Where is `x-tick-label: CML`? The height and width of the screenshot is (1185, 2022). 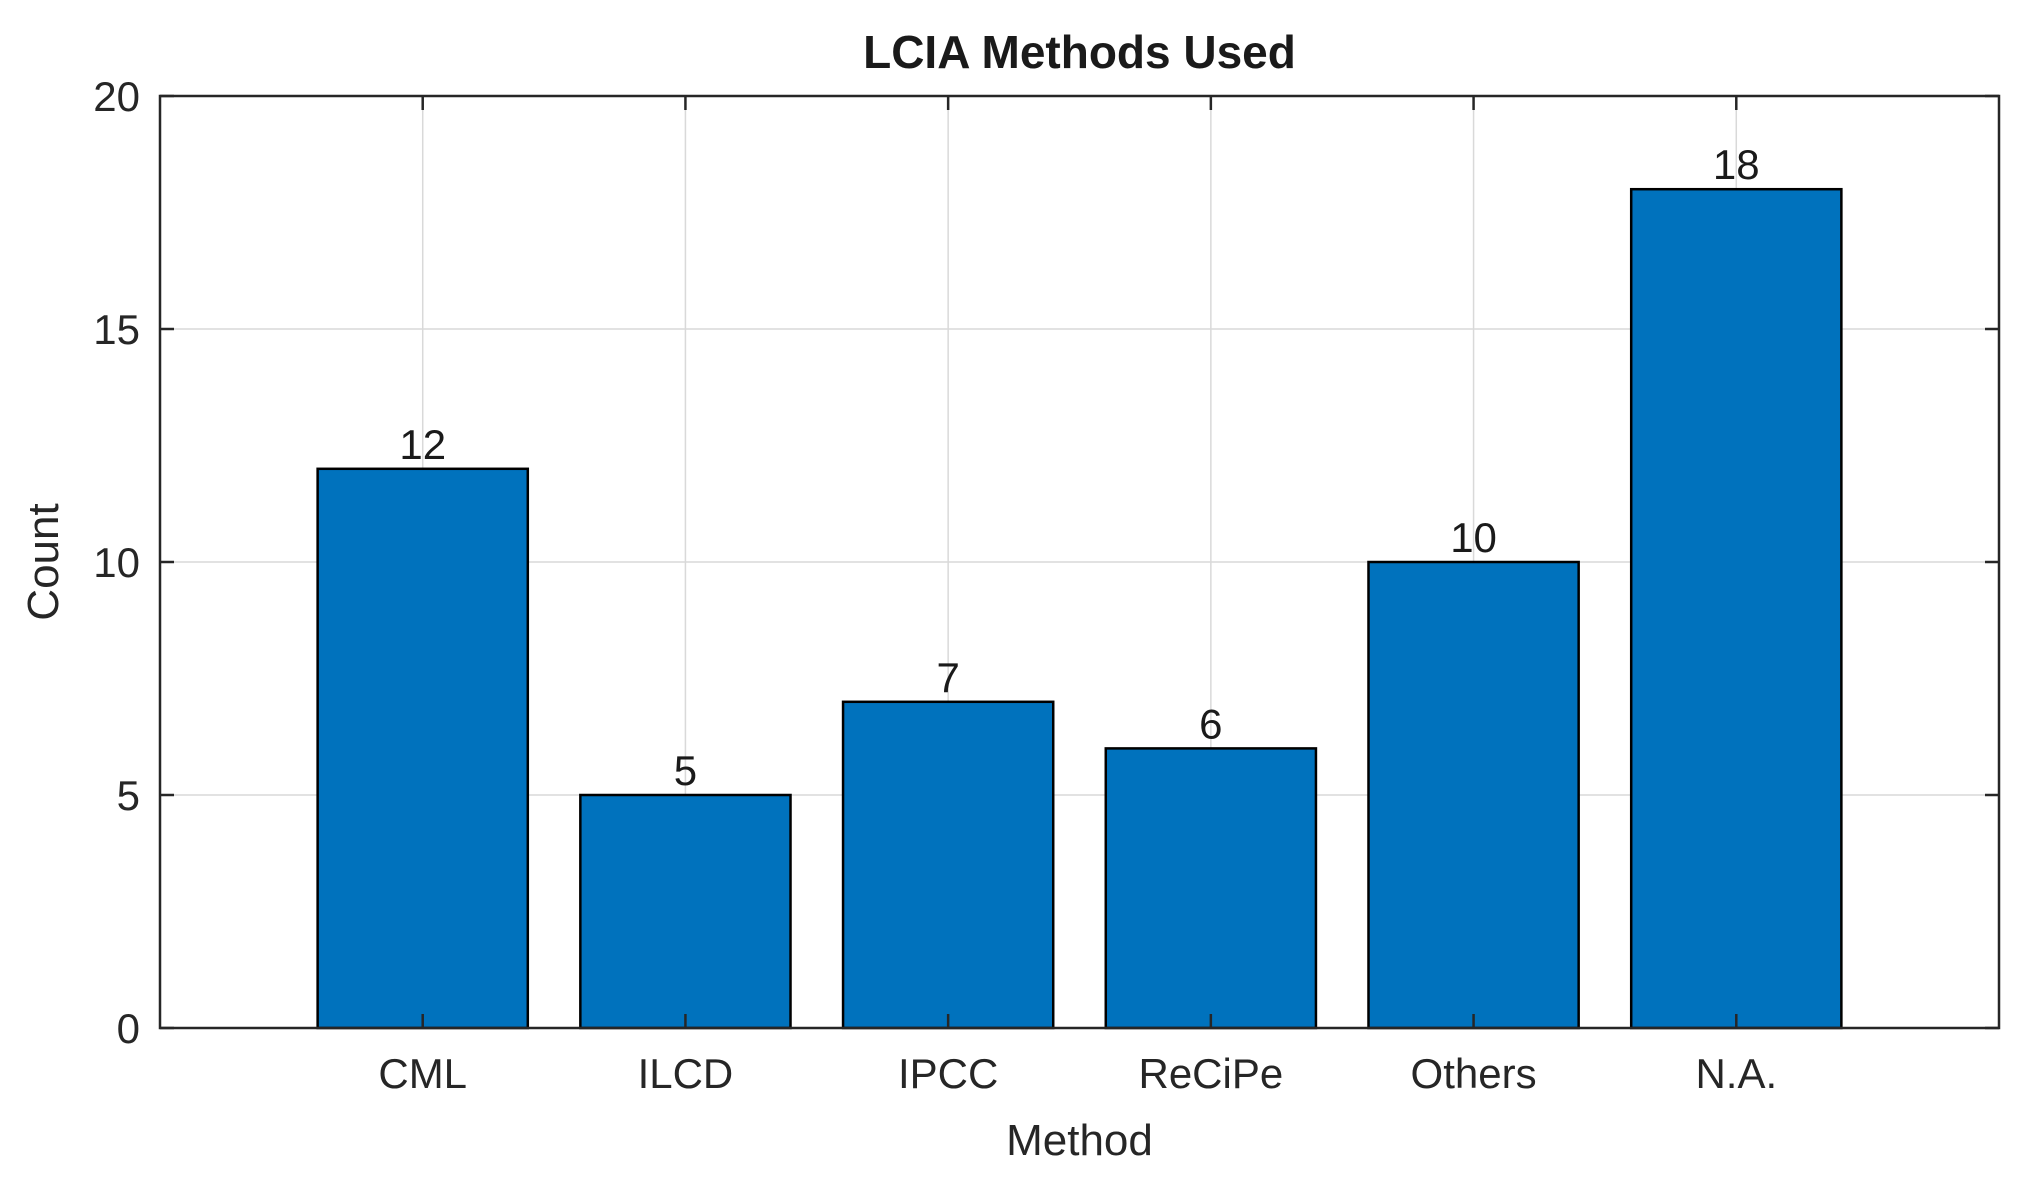
x-tick-label: CML is located at coordinates (422, 1073).